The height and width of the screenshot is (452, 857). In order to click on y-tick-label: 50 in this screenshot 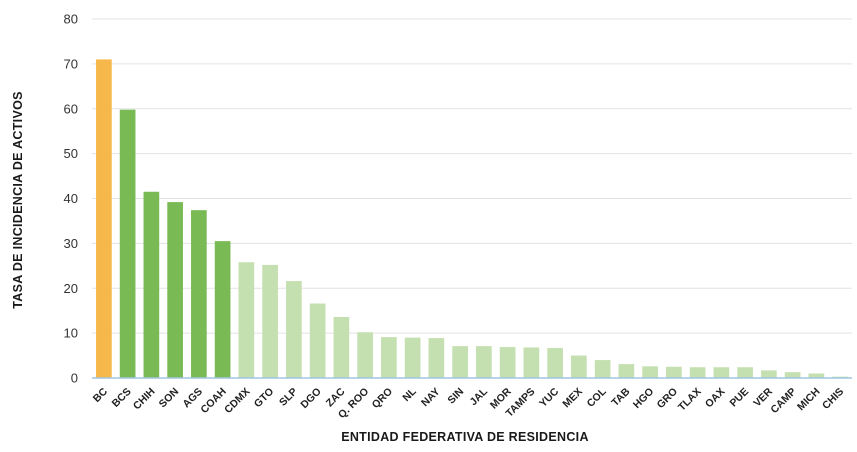, I will do `click(71, 153)`.